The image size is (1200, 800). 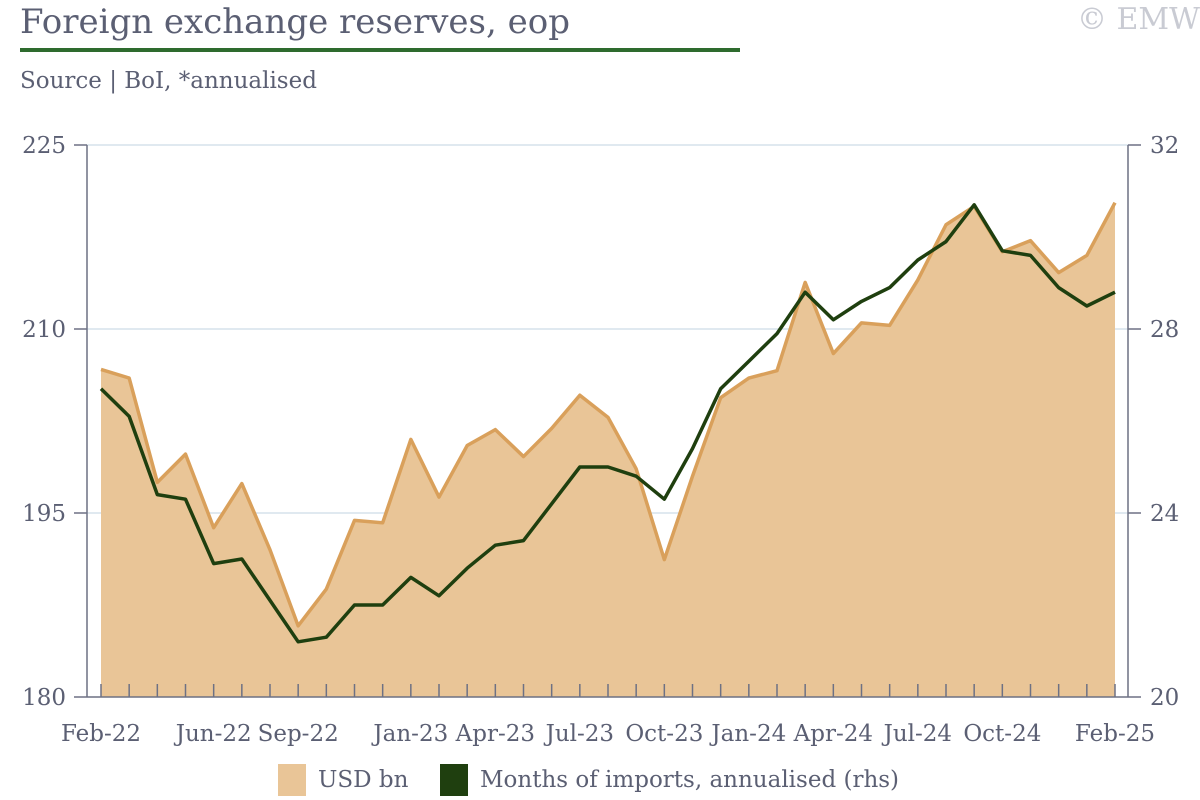 I want to click on title-underline, so click(x=380, y=50).